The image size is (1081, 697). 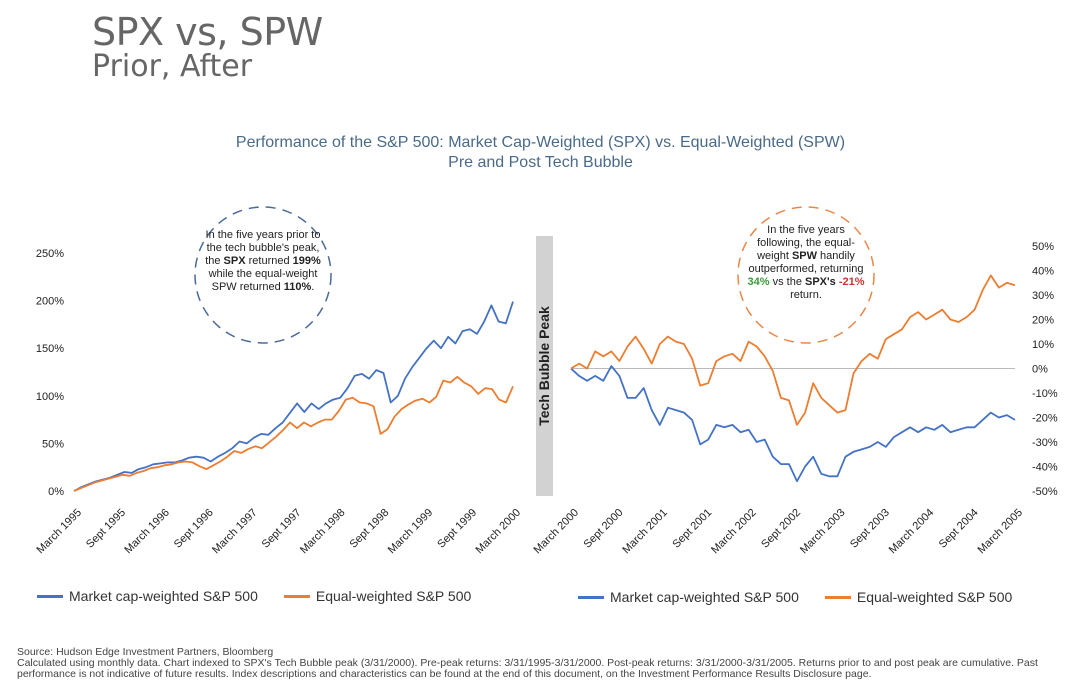 I want to click on left-chart-xtick-label: Sept 1996, so click(x=194, y=529).